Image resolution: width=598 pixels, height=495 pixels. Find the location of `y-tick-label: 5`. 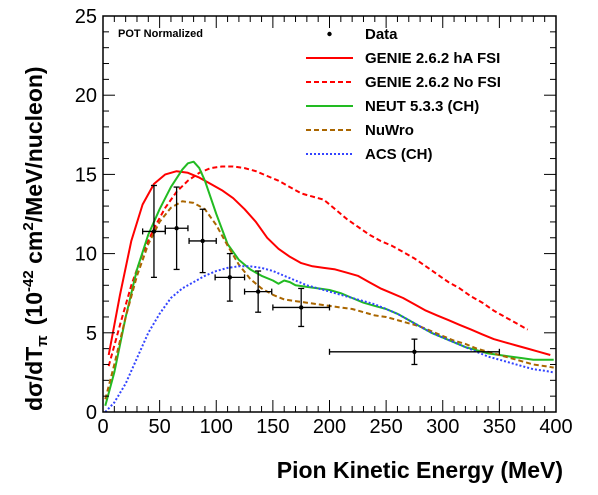

y-tick-label: 5 is located at coordinates (91, 334).